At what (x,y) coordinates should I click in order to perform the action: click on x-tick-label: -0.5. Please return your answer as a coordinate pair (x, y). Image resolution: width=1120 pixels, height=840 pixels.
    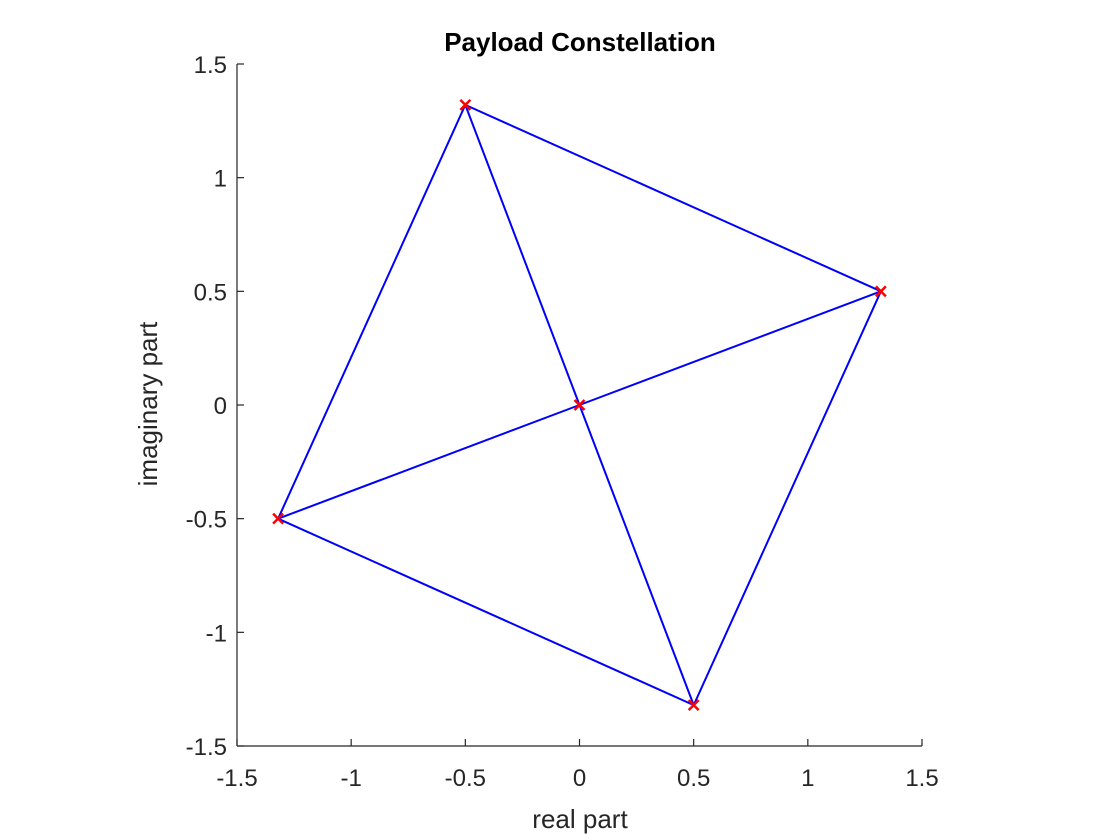
    Looking at the image, I should click on (465, 778).